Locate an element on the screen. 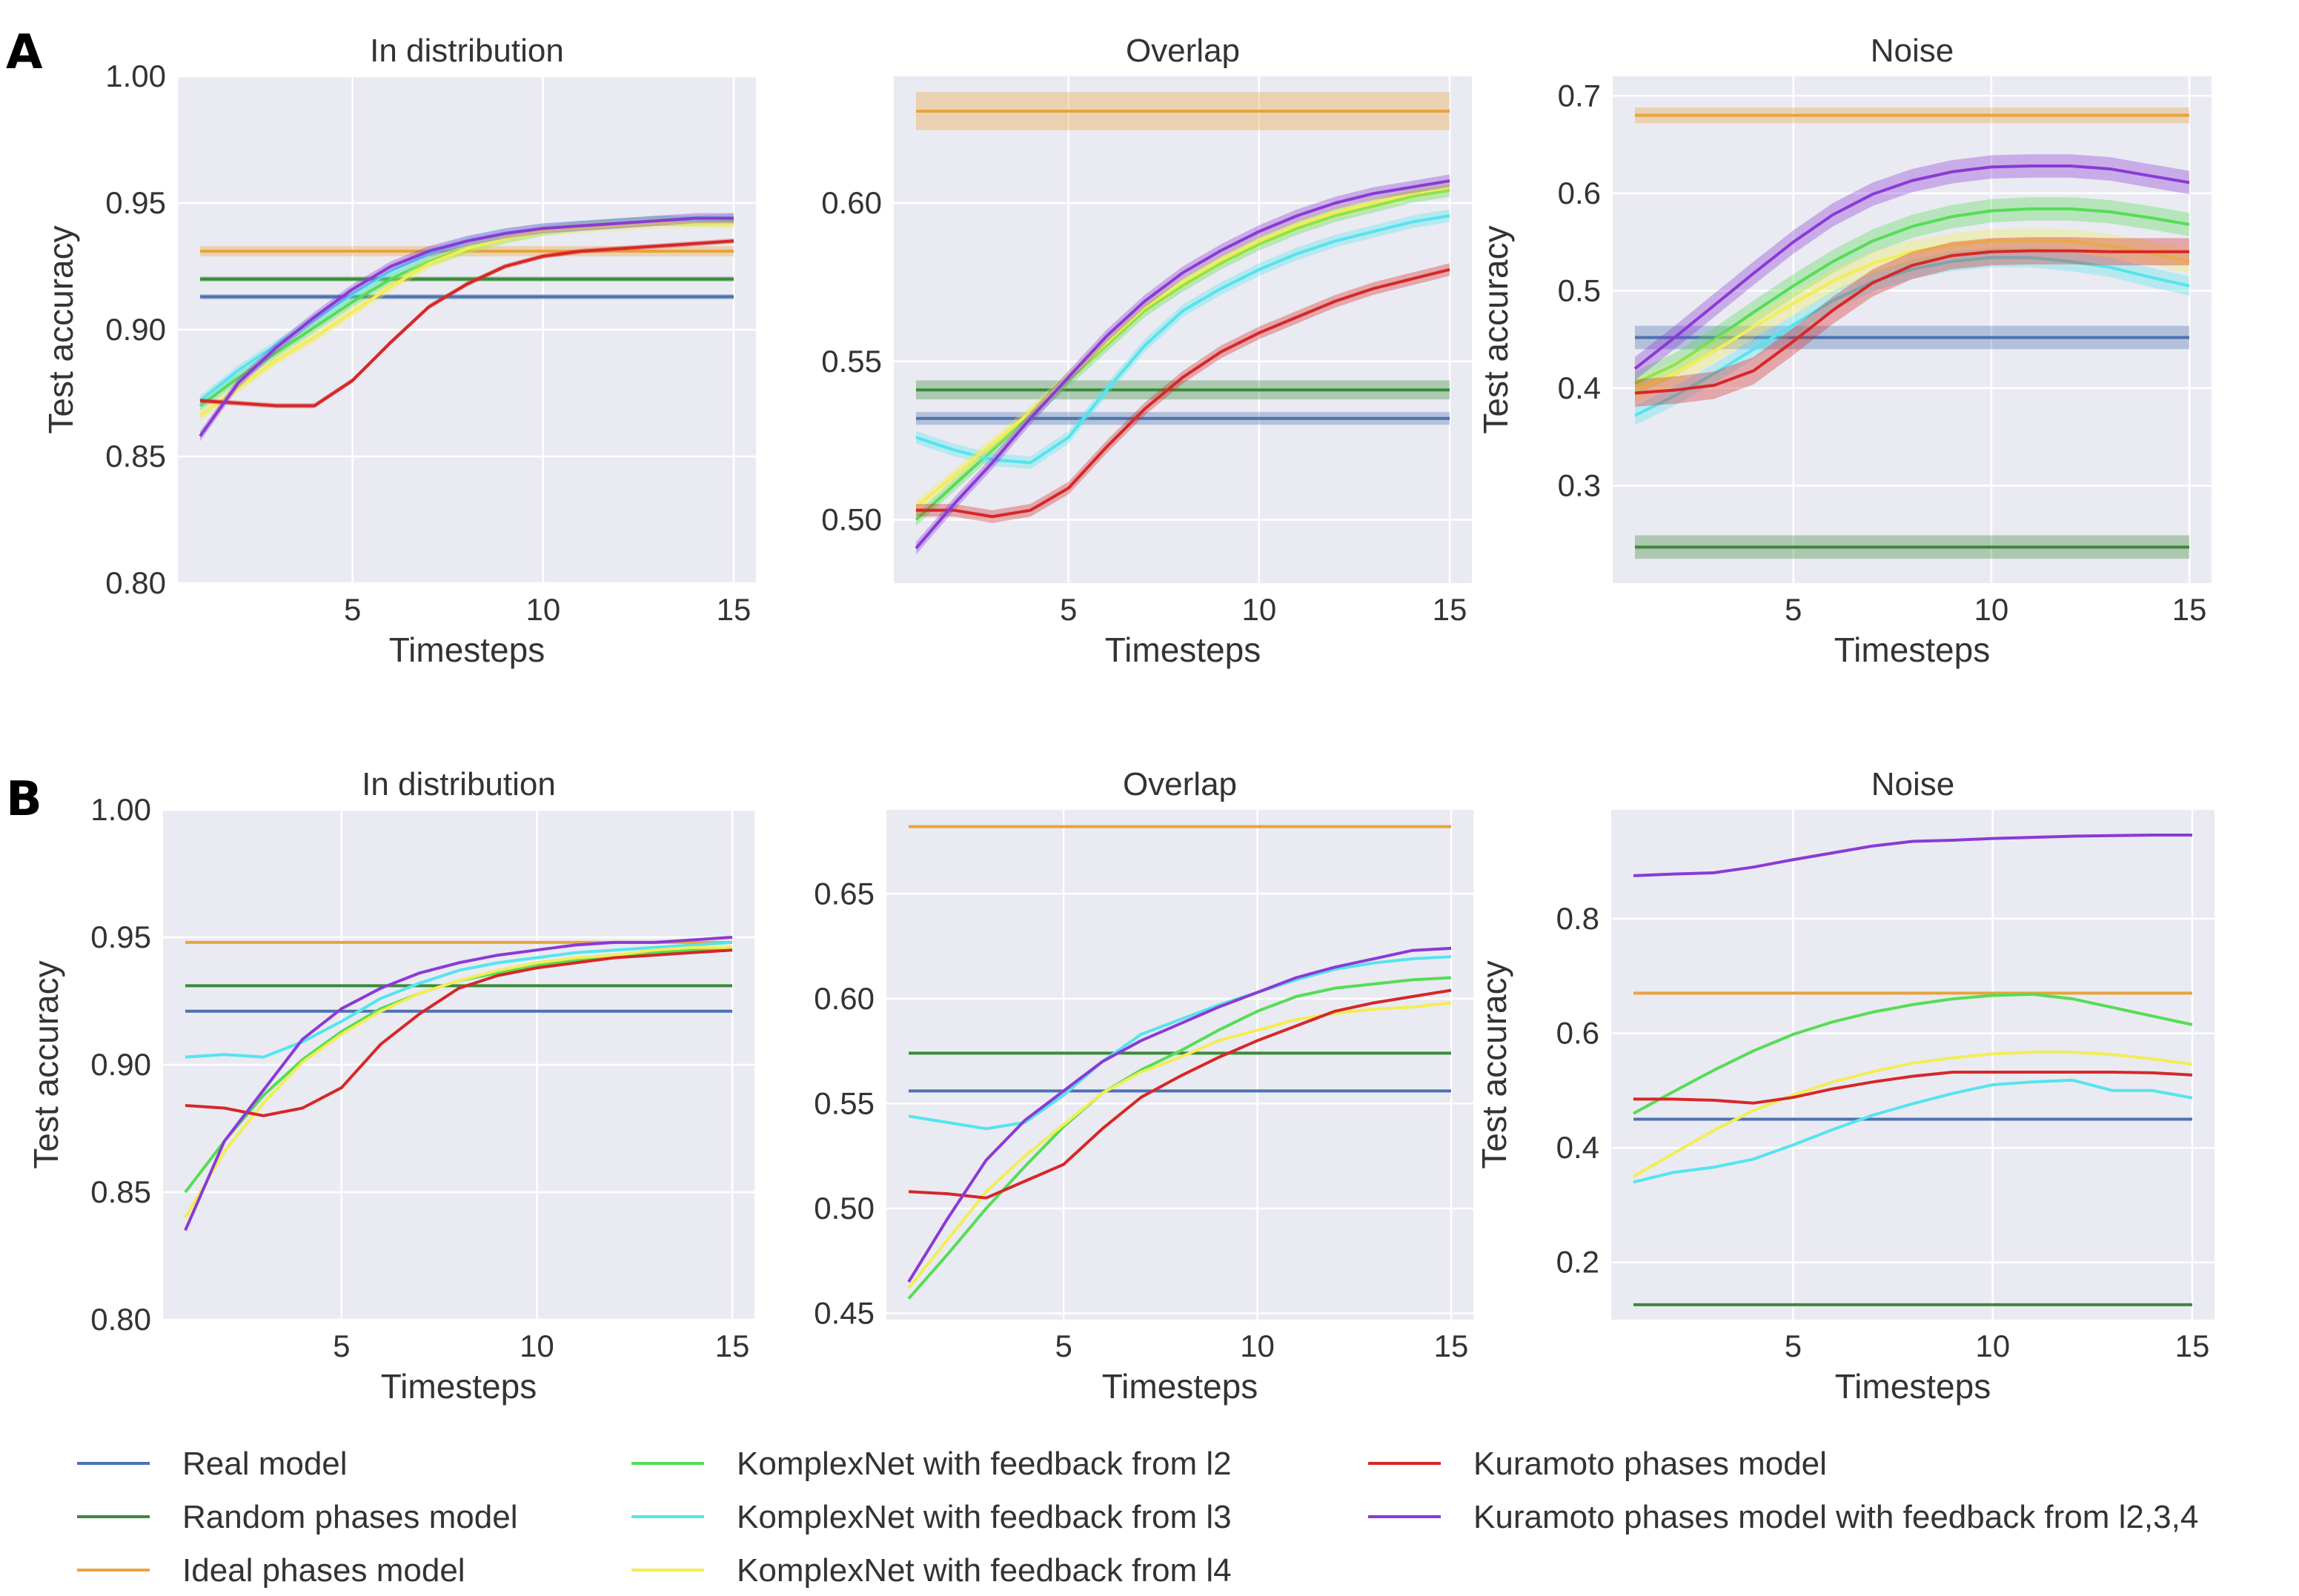 The image size is (2299, 1596). y-tick-label: 0.60 is located at coordinates (844, 998).